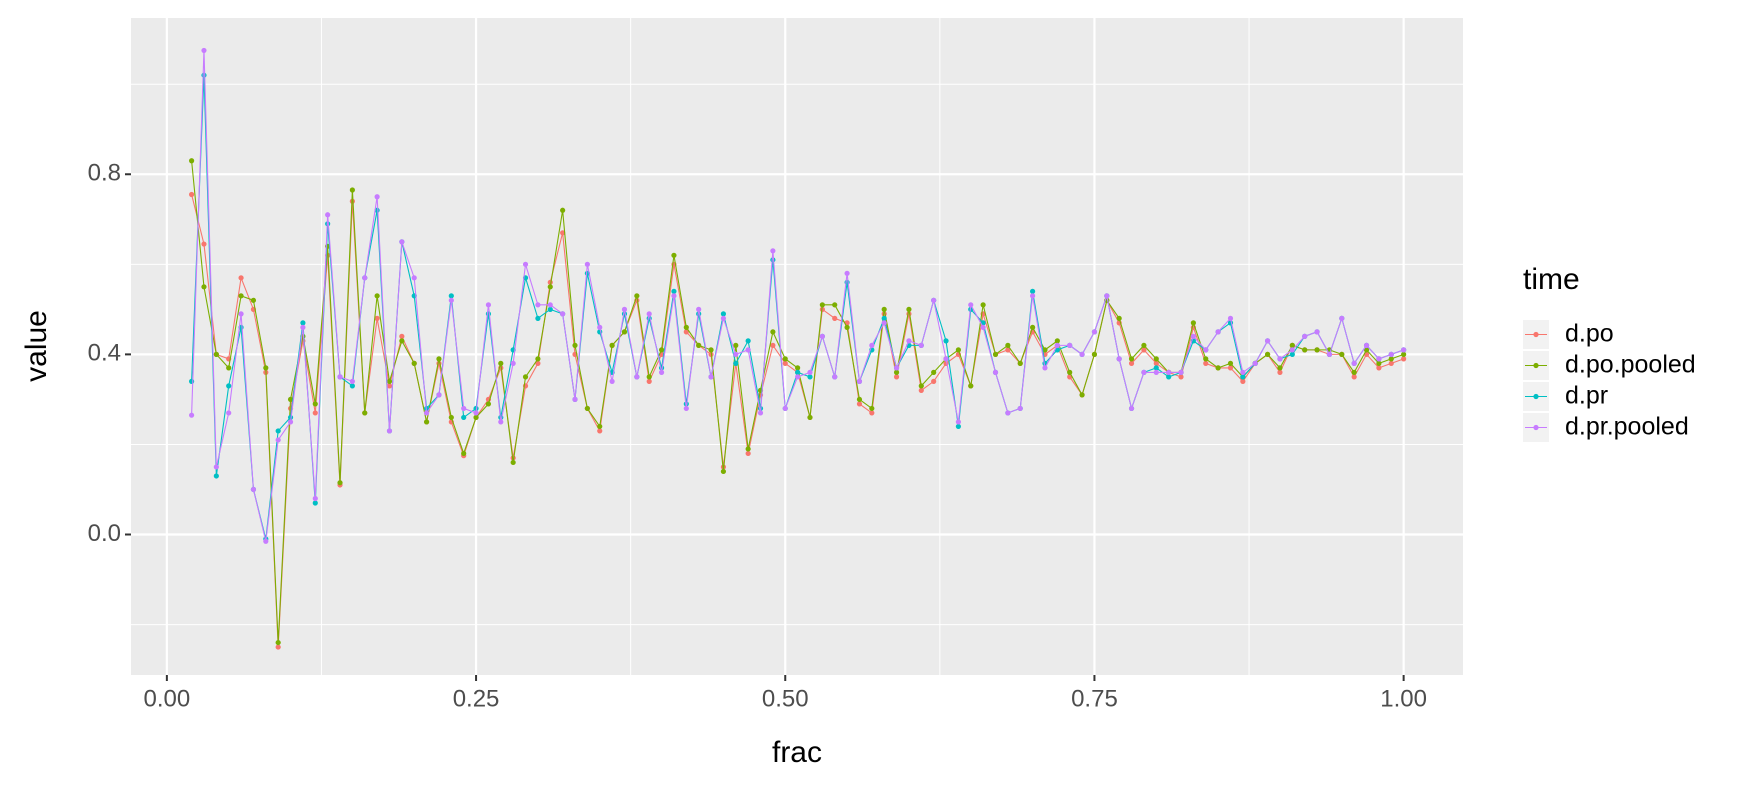 This screenshot has width=1755, height=786. Describe the element at coordinates (1094, 698) in the screenshot. I see `x-tick-label: 0.75` at that location.